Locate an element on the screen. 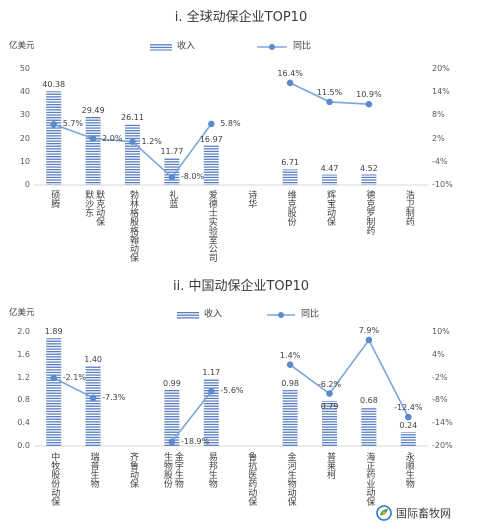 The width and height of the screenshot is (483, 530). yoy-value-label: 11.5% is located at coordinates (329, 92).